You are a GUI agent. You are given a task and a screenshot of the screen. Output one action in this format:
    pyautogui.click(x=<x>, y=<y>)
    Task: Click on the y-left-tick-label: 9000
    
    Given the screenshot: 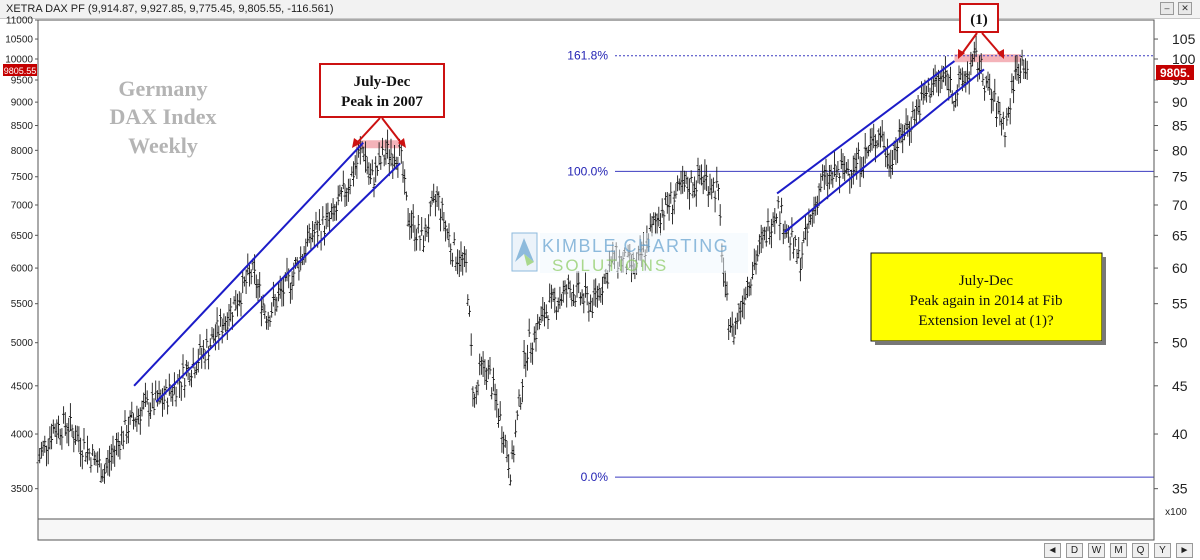 What is the action you would take?
    pyautogui.click(x=22, y=103)
    